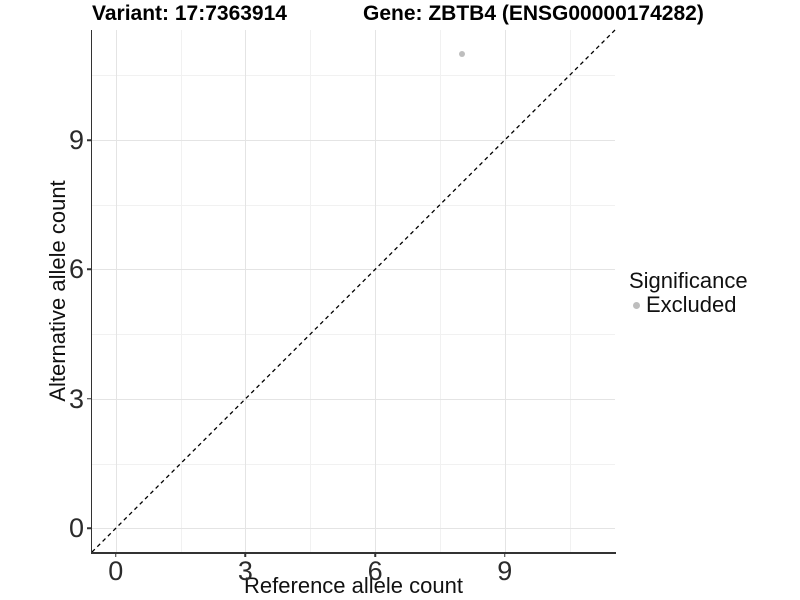  I want to click on x-tick-label: 3, so click(245, 571).